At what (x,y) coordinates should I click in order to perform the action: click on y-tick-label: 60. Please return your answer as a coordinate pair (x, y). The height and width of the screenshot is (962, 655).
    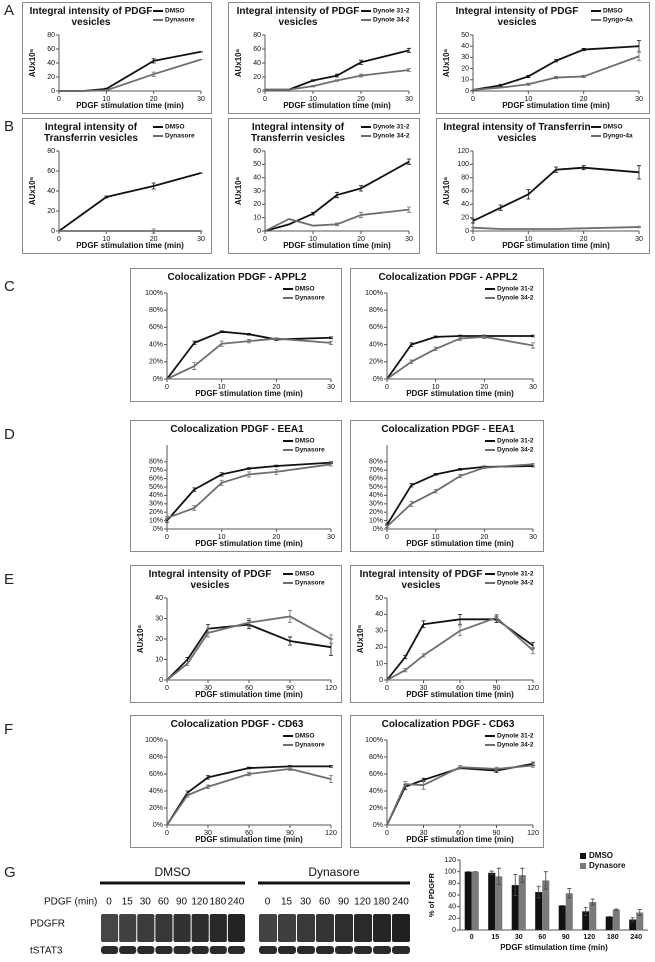
    Looking at the image, I should click on (257, 151).